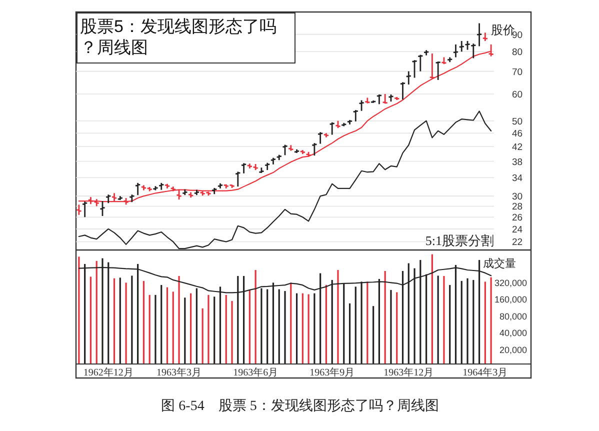 The image size is (599, 431). Describe the element at coordinates (517, 148) in the screenshot. I see `y-tick-label: 42` at that location.